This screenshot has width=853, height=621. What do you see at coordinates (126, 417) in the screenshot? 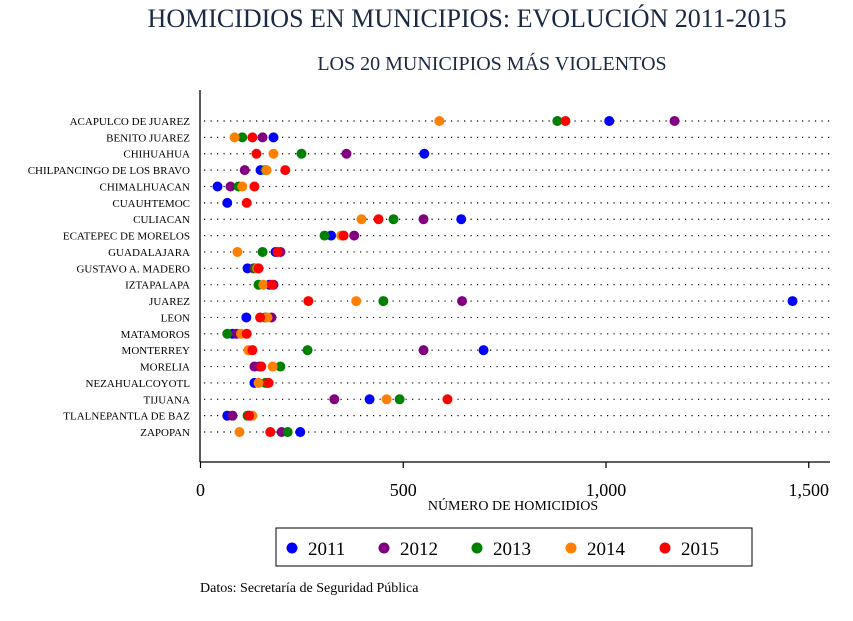
I see `category-label: TLALNEPANTLA DE BAZ` at bounding box center [126, 417].